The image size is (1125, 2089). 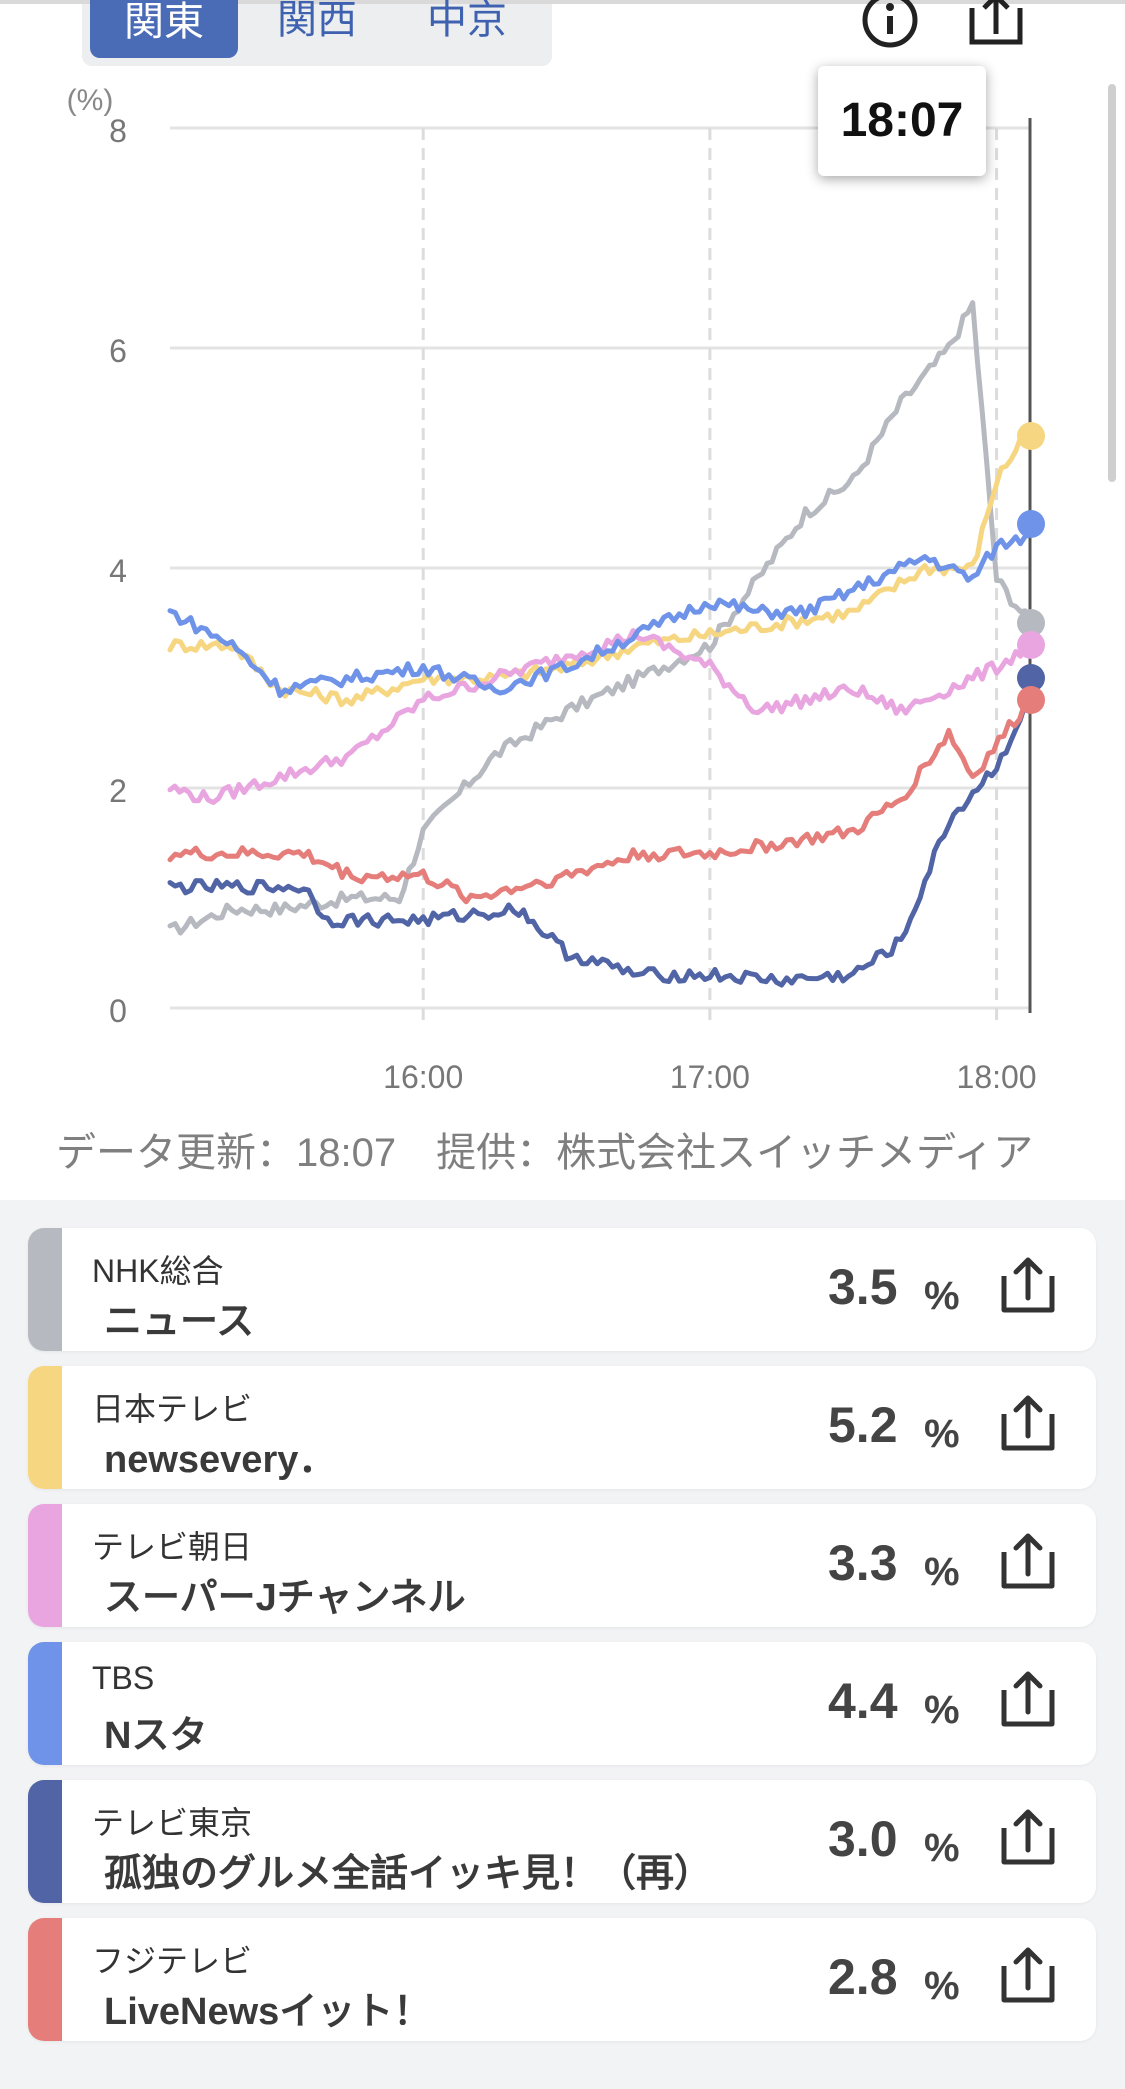 I want to click on rating-card: TBS Nスタ 4.4%, so click(x=562, y=1703).